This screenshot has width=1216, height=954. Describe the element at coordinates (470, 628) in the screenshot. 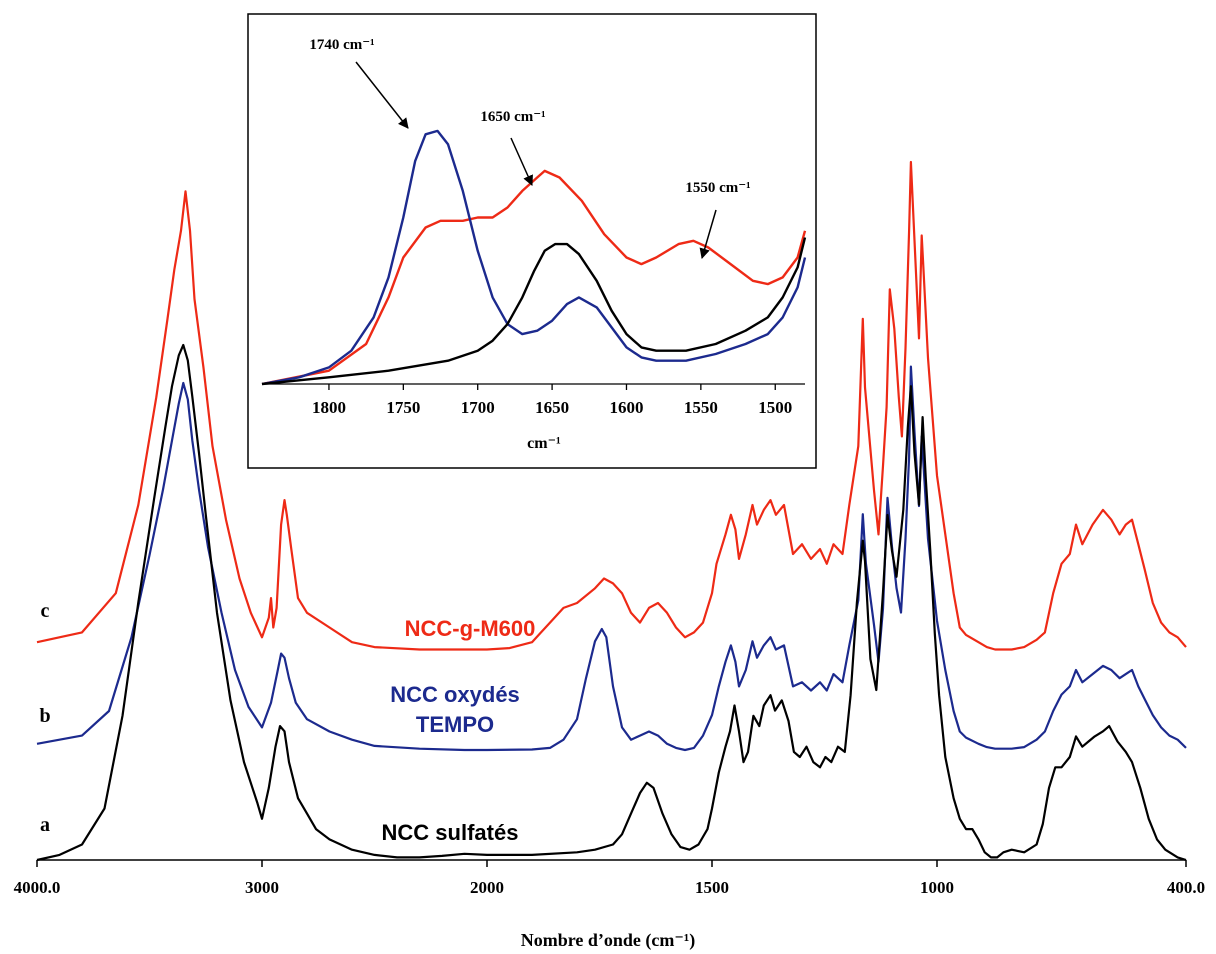

I see `series-label-c: NCC-g-M600` at that location.